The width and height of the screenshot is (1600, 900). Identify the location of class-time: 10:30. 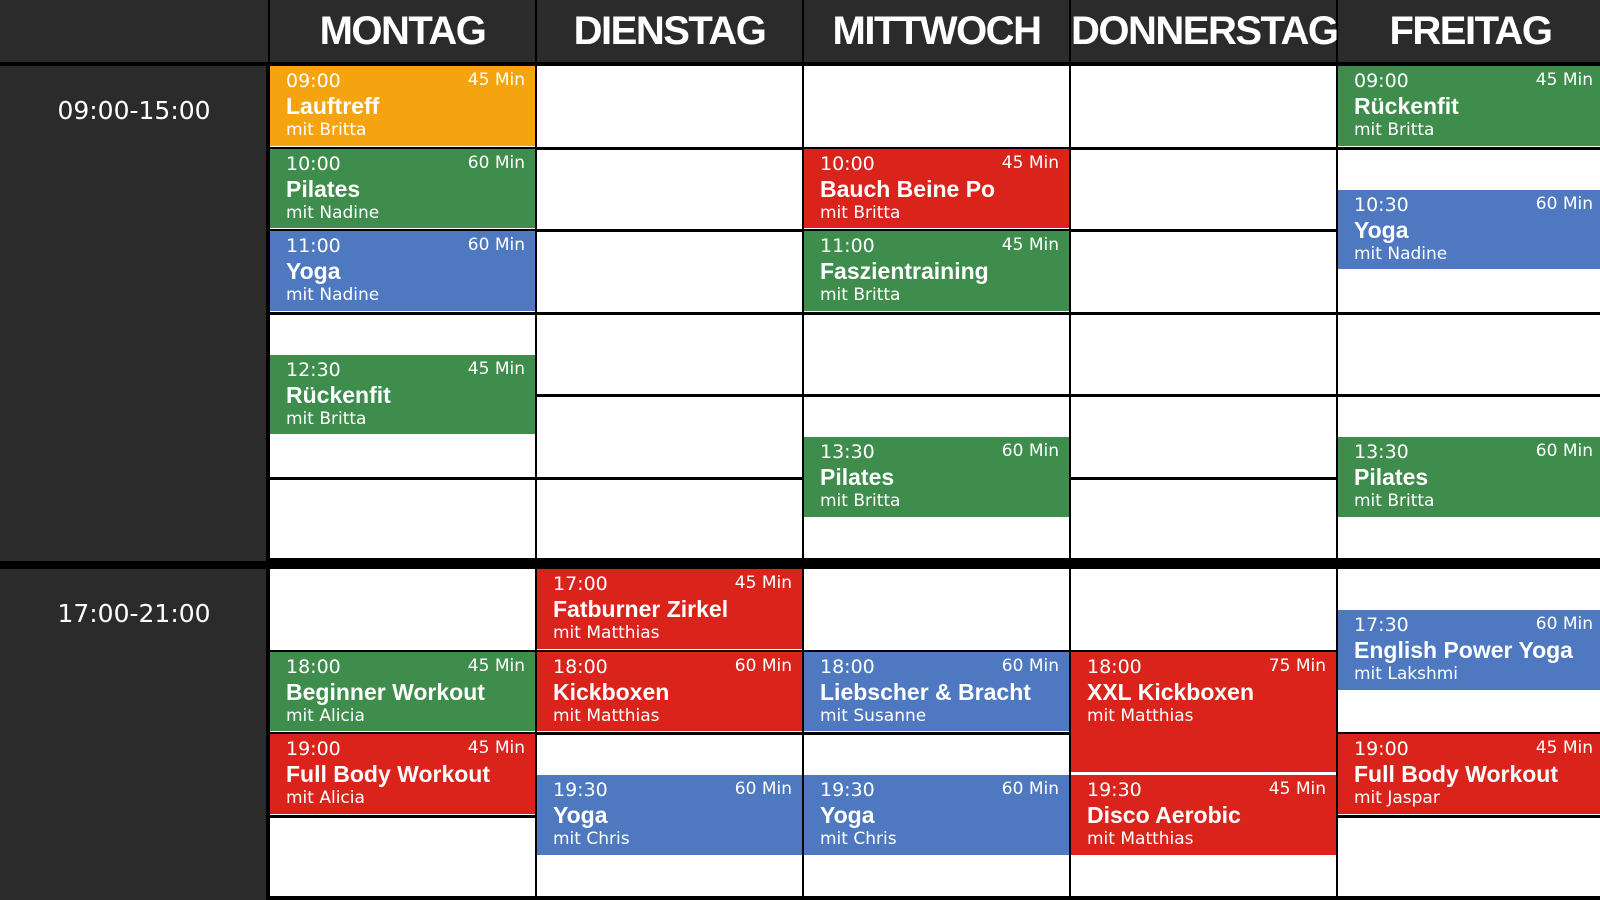
(1381, 204).